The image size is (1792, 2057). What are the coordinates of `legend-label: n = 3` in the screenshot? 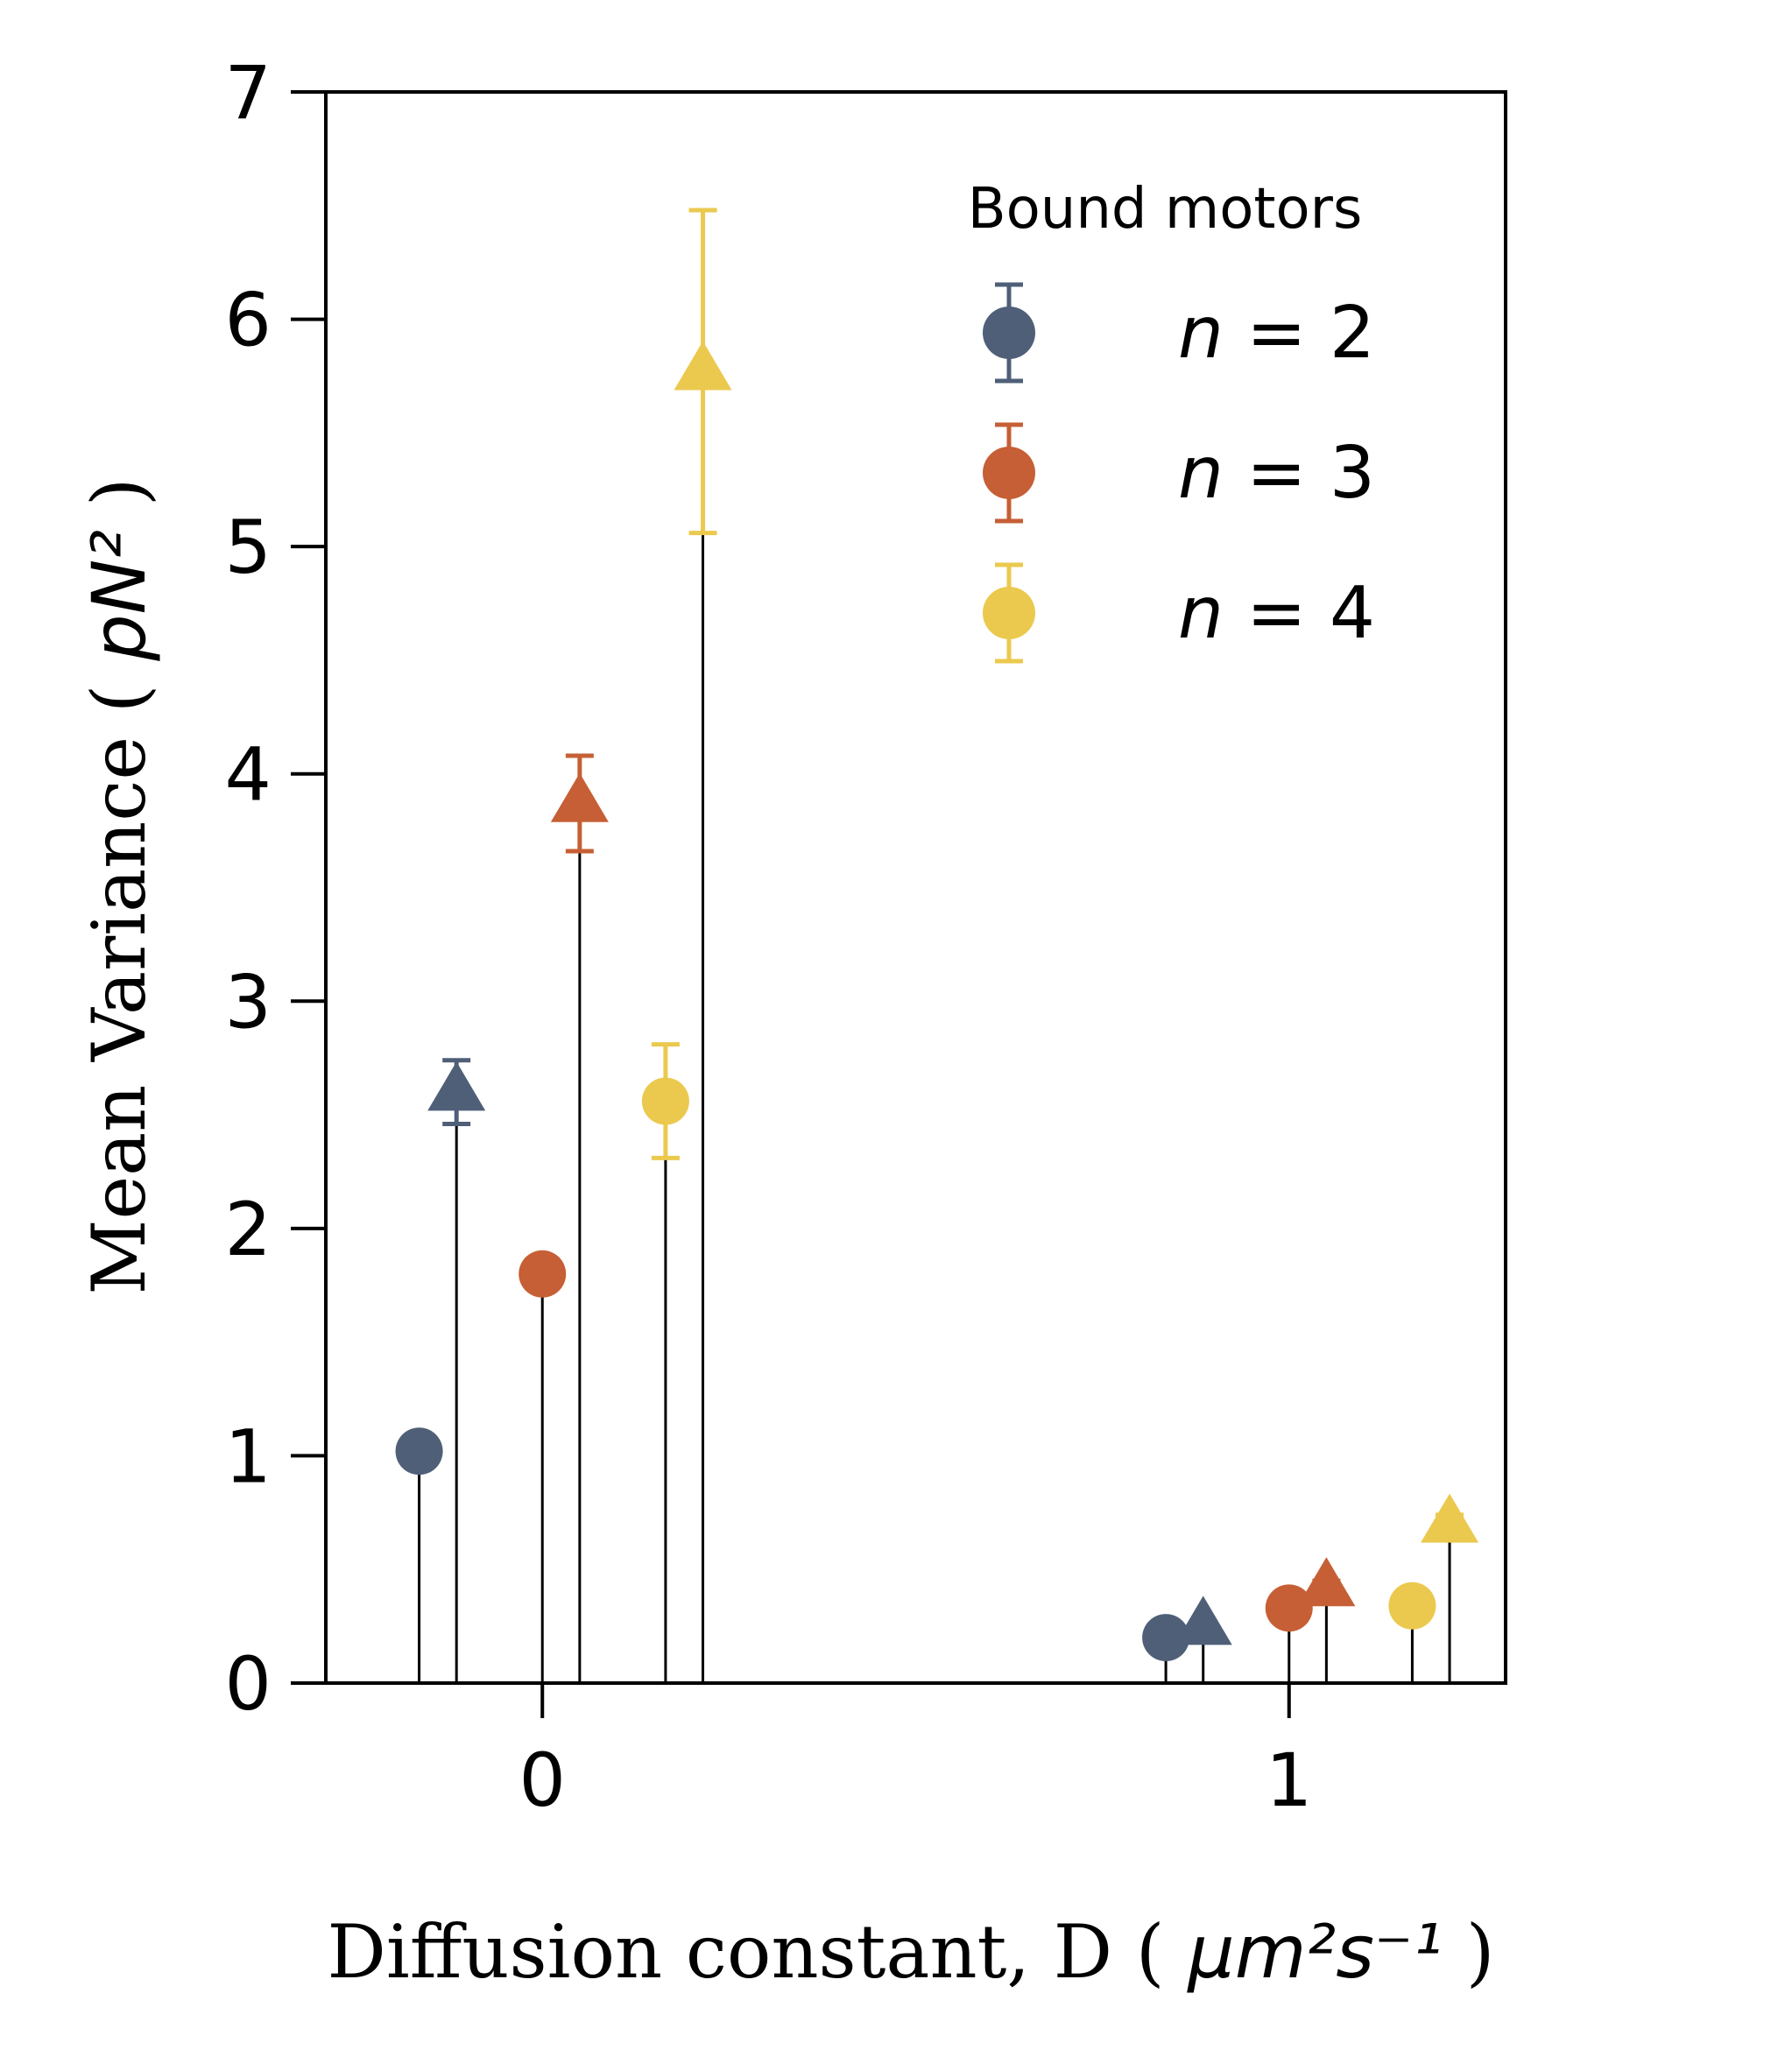 It's located at (1276, 473).